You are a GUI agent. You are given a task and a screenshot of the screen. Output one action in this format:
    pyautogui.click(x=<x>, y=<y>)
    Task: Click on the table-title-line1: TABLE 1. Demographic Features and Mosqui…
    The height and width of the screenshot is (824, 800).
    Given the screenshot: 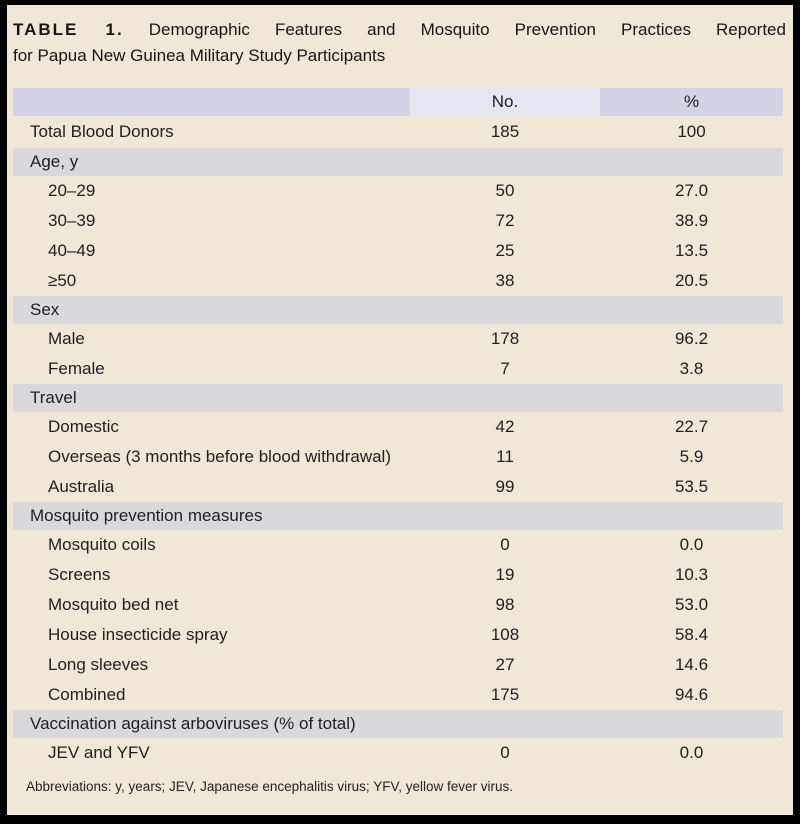 What is the action you would take?
    pyautogui.click(x=399, y=30)
    